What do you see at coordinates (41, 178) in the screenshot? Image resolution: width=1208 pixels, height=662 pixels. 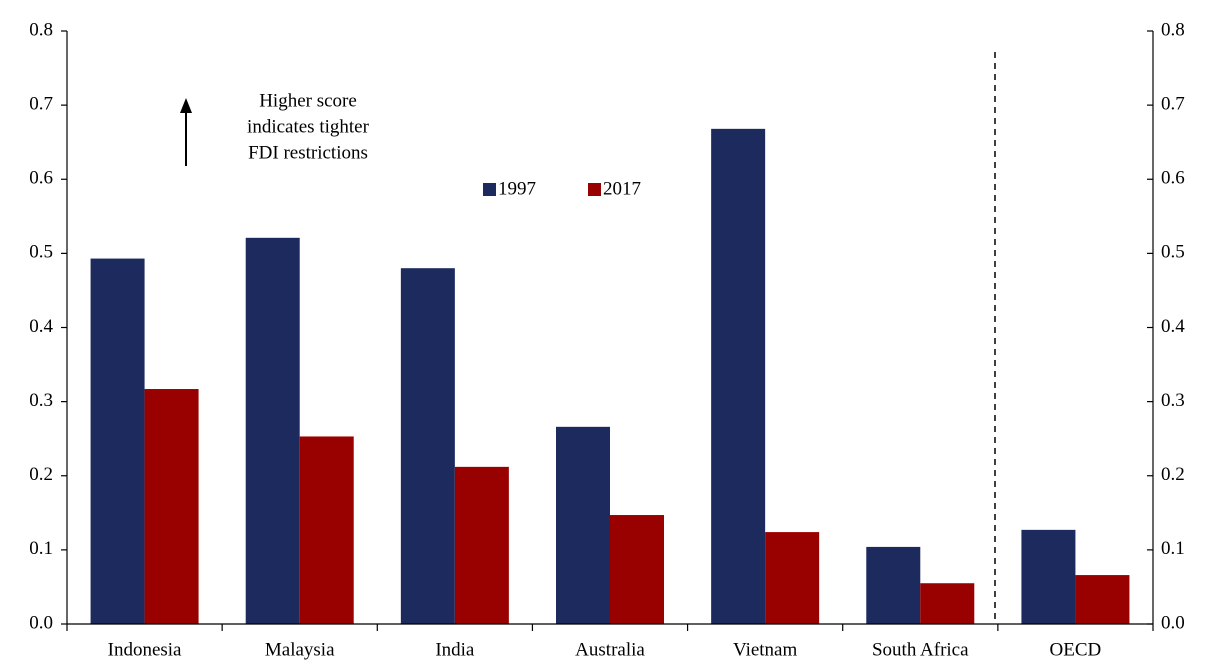 I see `y-tick-label: 0.6` at bounding box center [41, 178].